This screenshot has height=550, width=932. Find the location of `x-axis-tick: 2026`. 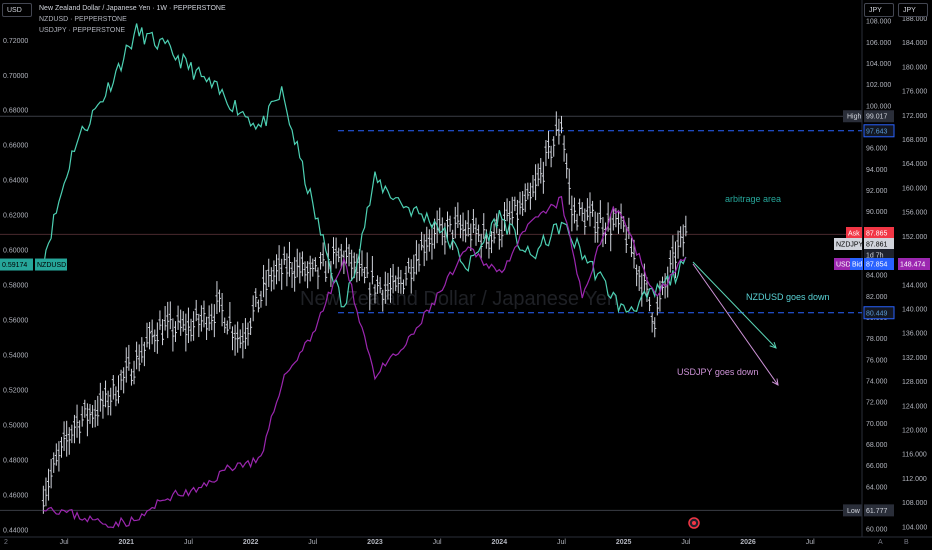

x-axis-tick: 2026 is located at coordinates (748, 542).